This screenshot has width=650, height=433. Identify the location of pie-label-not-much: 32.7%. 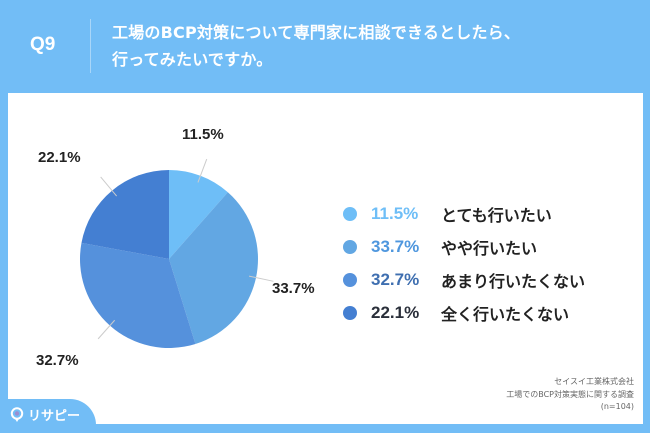
(57, 360).